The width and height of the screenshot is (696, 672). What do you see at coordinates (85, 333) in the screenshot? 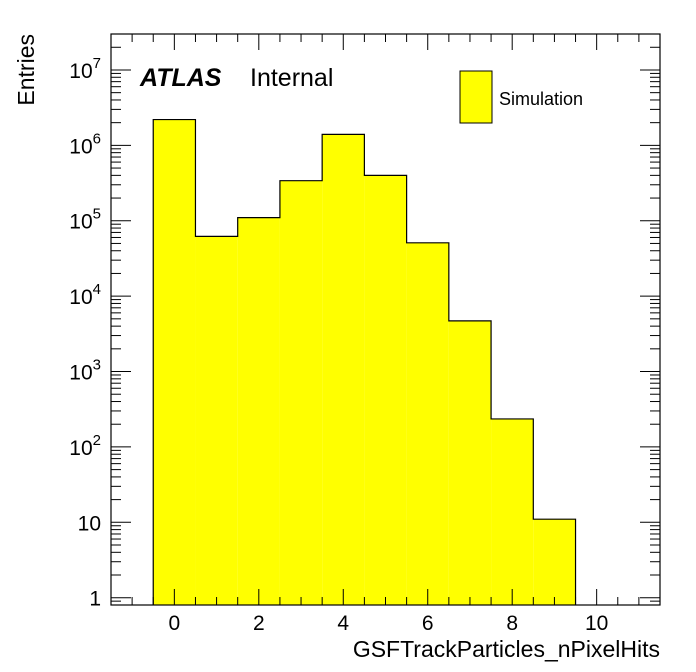
I see `y-tick-labels: 1 10 10² 10³ 10⁴ 10⁵ 10⁶ 10⁷` at bounding box center [85, 333].